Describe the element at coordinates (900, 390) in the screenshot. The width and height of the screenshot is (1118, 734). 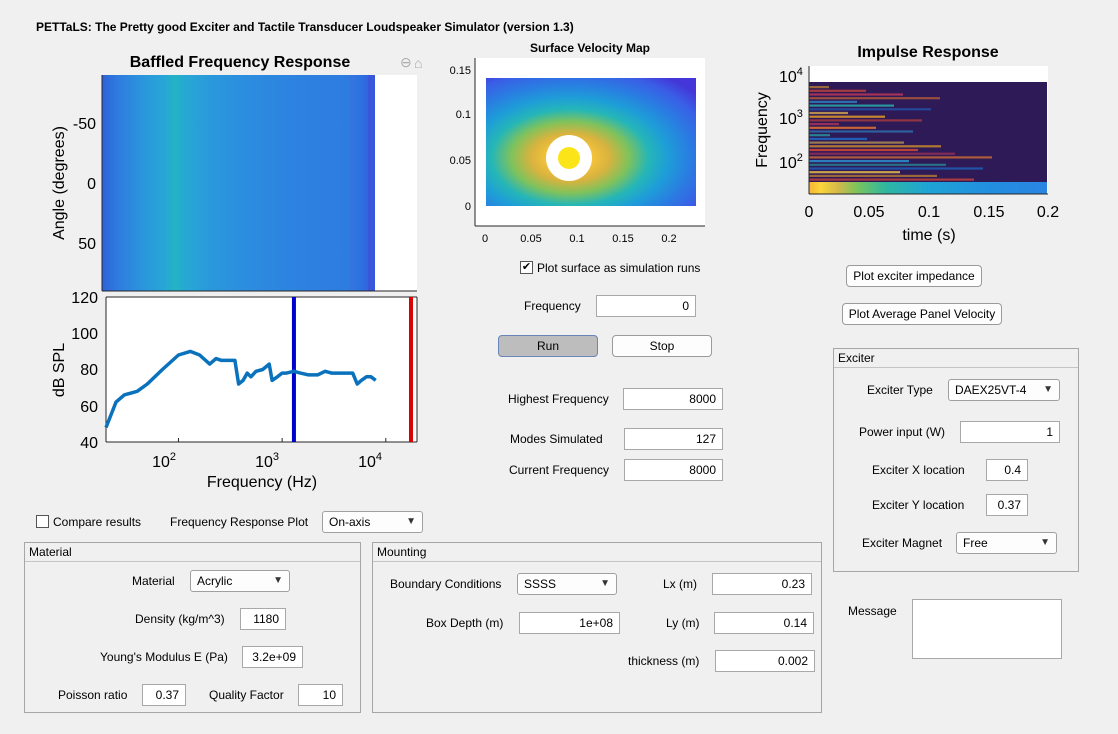
I see `exciter-type-label: Exciter Type` at that location.